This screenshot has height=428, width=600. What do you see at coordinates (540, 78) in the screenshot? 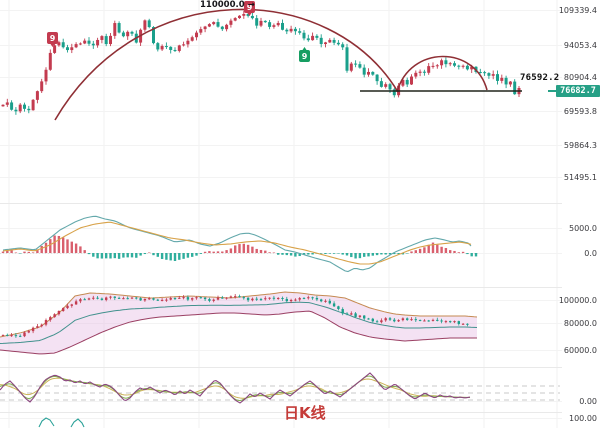
I see `trendline-price-label: 76592.2` at bounding box center [540, 78].